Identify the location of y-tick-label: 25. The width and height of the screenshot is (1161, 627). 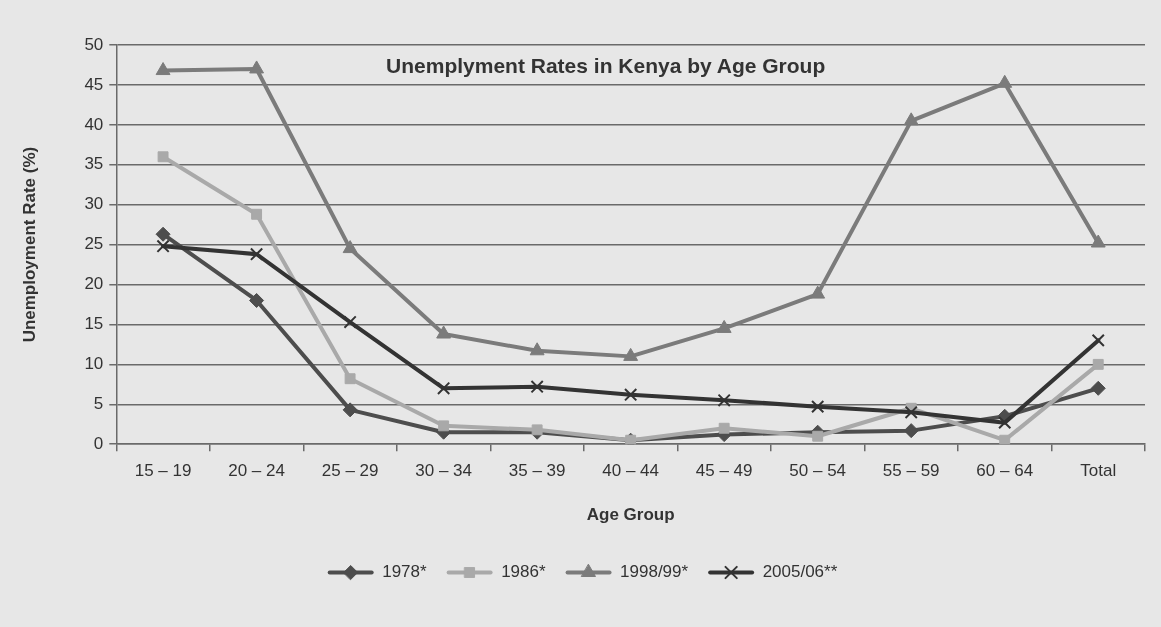
(94, 244).